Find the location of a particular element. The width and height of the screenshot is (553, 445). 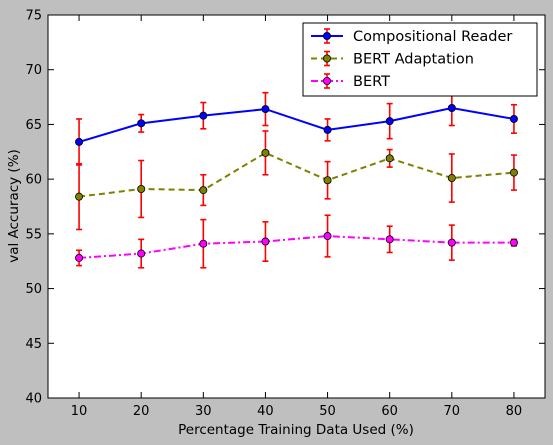

y-tick-label: 40 is located at coordinates (33, 399).